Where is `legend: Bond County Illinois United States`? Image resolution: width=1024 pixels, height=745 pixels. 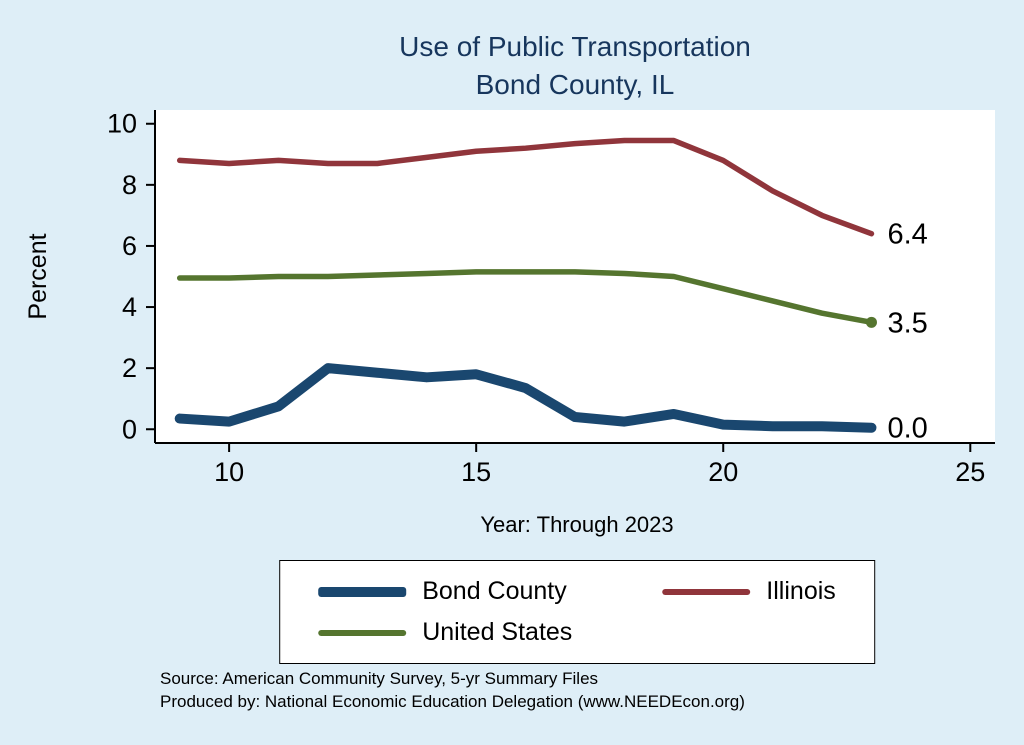 legend: Bond County Illinois United States is located at coordinates (577, 612).